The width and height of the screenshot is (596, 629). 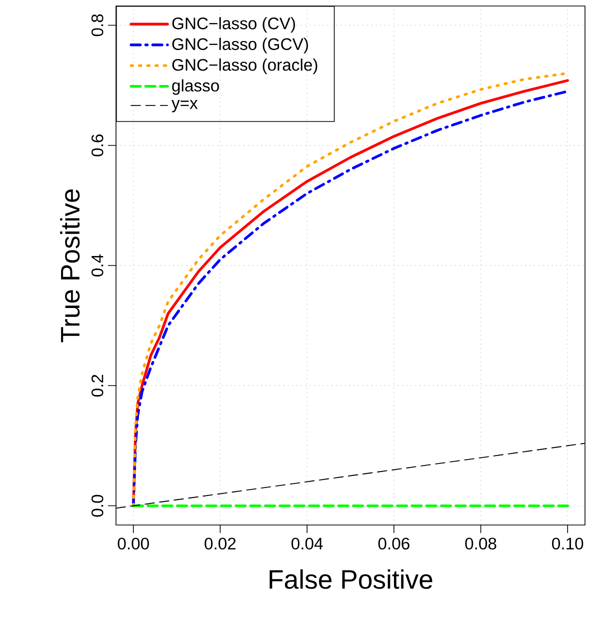 What do you see at coordinates (70, 265) in the screenshot?
I see `y-axis-title: True Positive` at bounding box center [70, 265].